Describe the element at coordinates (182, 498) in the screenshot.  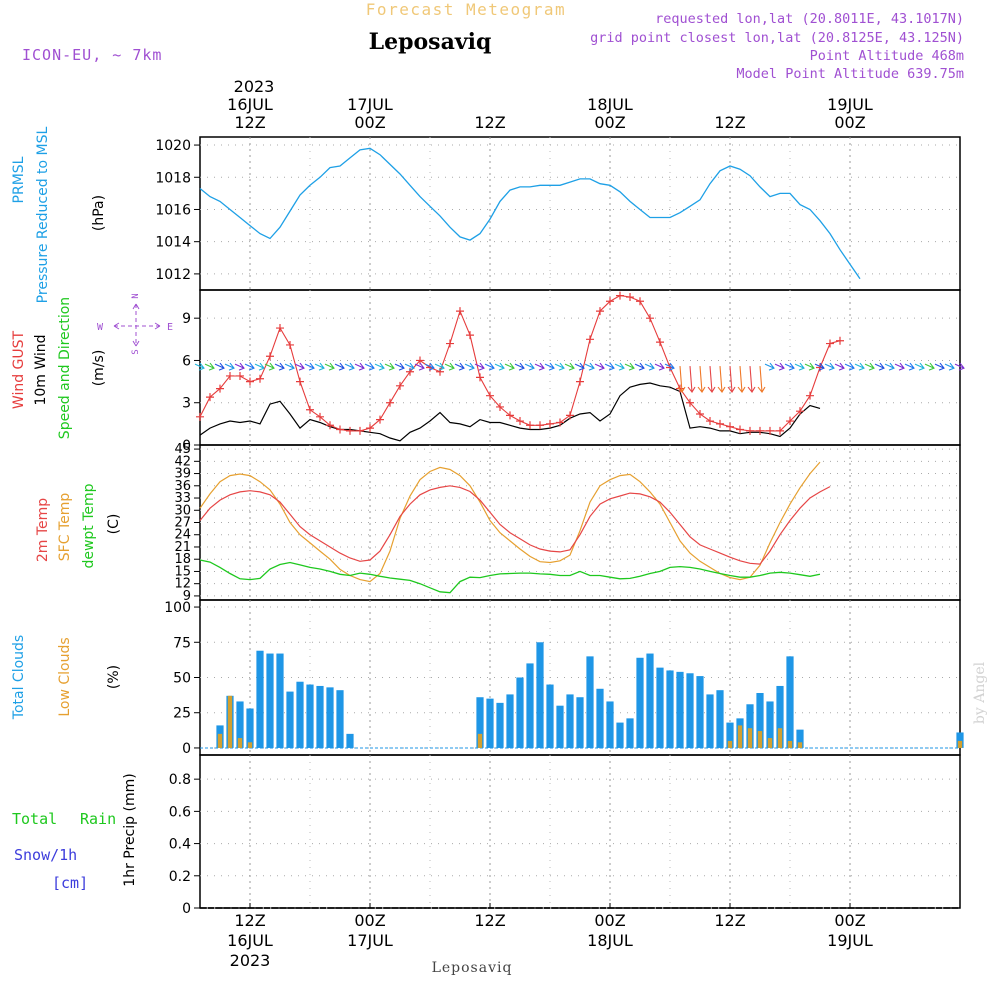
I see `temp-tick-label: 33` at that location.